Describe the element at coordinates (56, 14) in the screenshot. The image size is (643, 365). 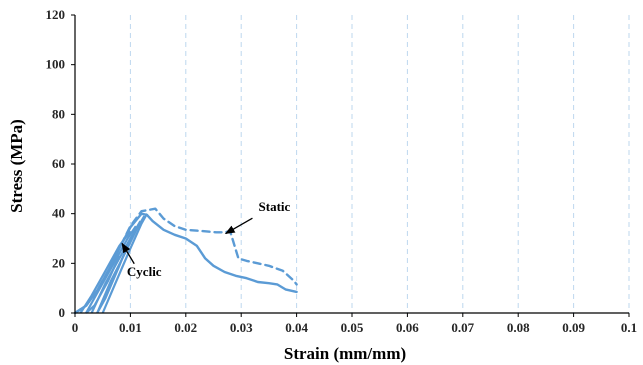
I see `y-tick-label: 120` at that location.